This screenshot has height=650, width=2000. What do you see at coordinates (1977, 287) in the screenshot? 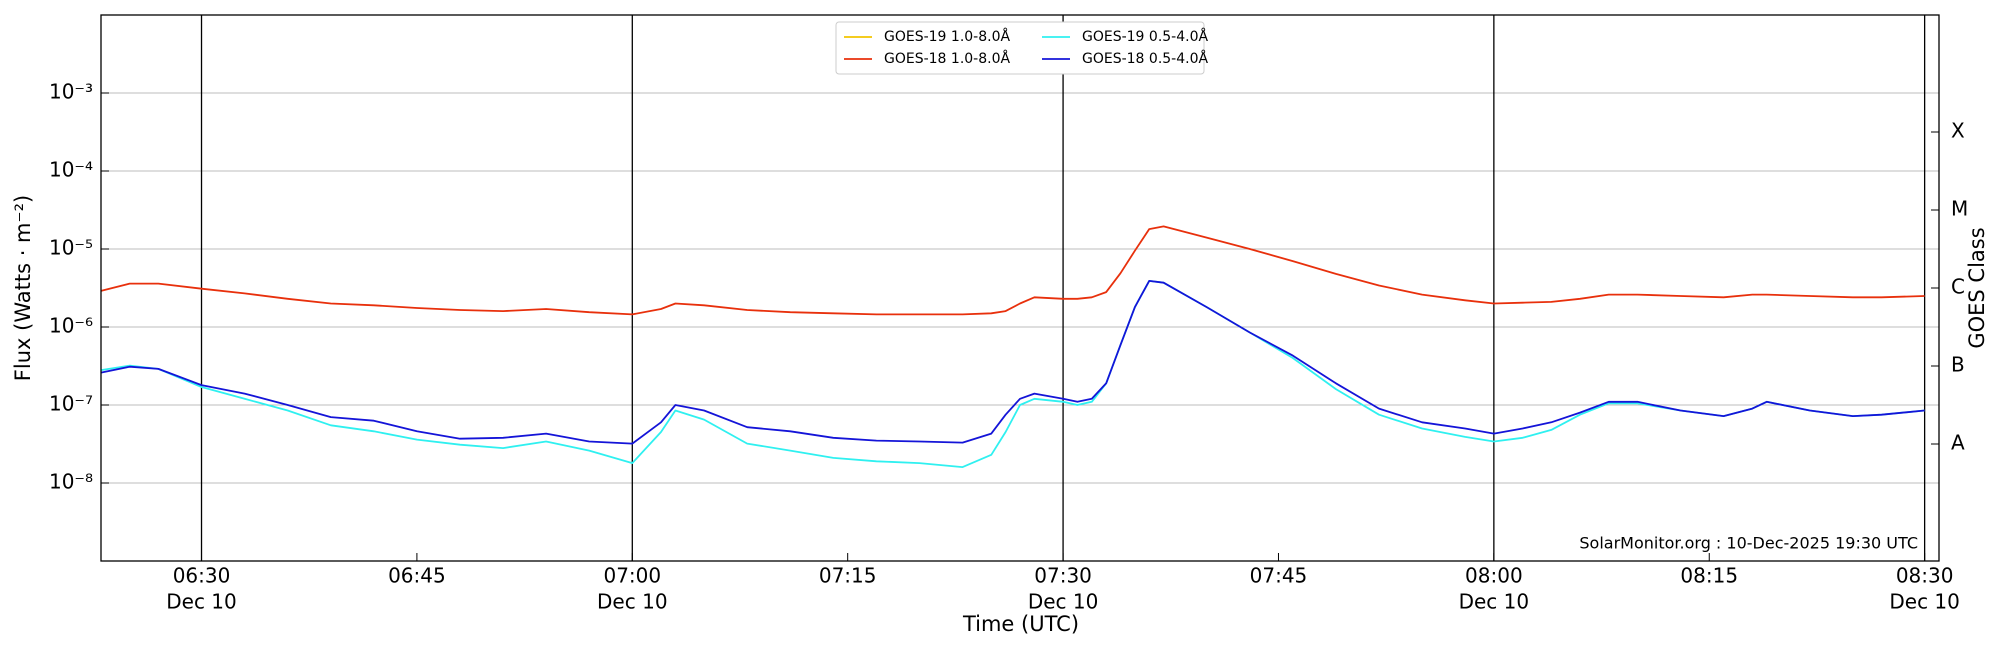
I see `y2-axis-label: GOES Class` at bounding box center [1977, 287].